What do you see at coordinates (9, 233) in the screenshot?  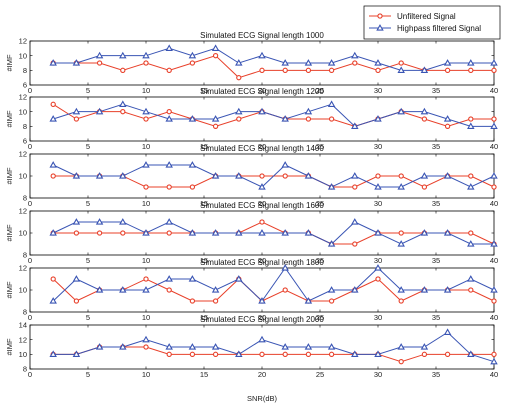 I see `panel-4-ylabel: #IMF` at bounding box center [9, 233].